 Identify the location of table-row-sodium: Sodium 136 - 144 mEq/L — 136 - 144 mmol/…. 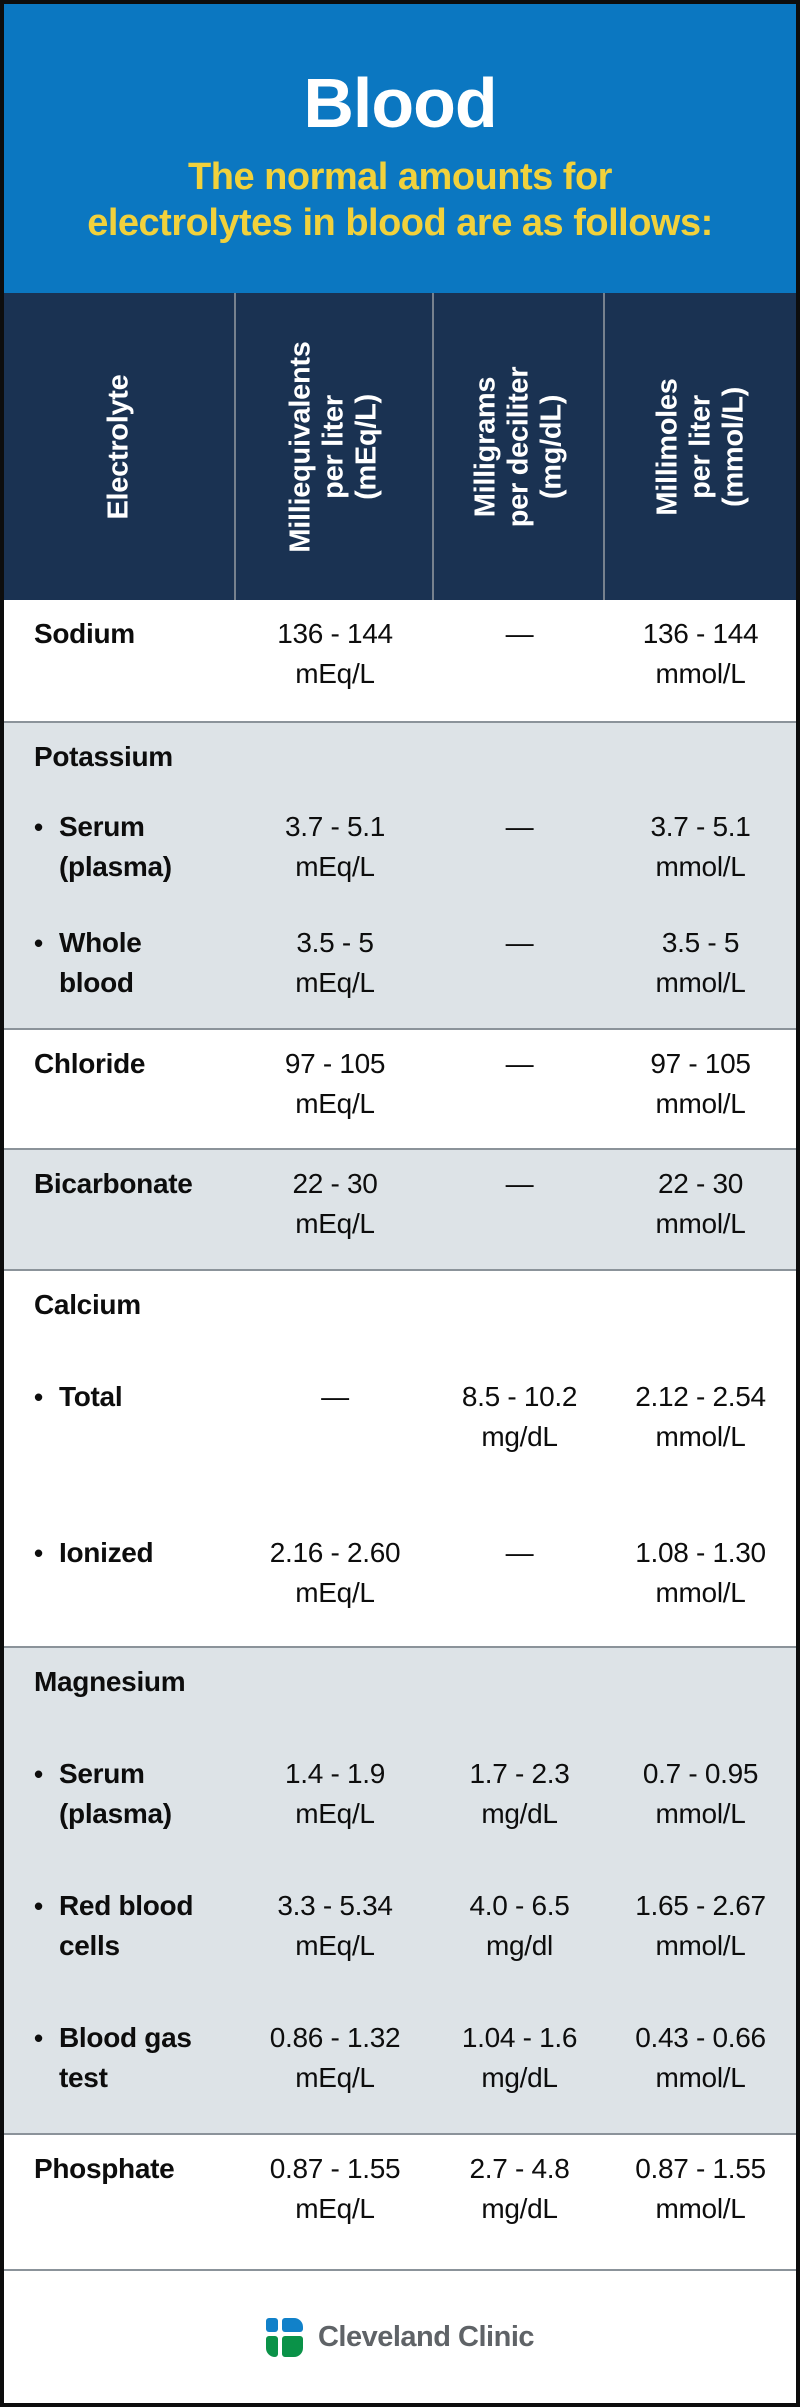
(400, 654).